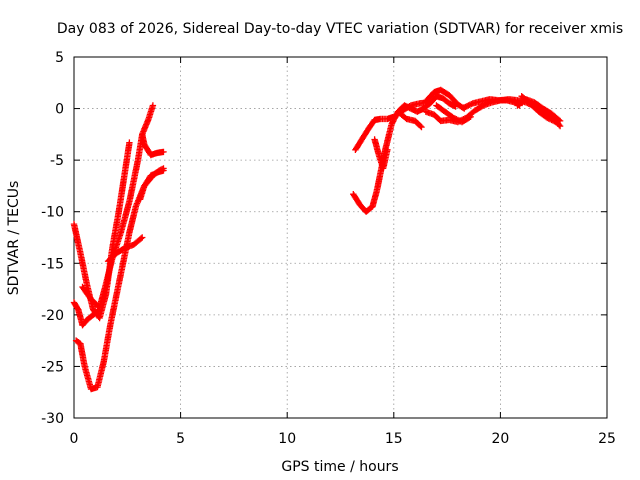 Image resolution: width=640 pixels, height=480 pixels. What do you see at coordinates (392, 126) in the screenshot?
I see `series-track-i` at bounding box center [392, 126].